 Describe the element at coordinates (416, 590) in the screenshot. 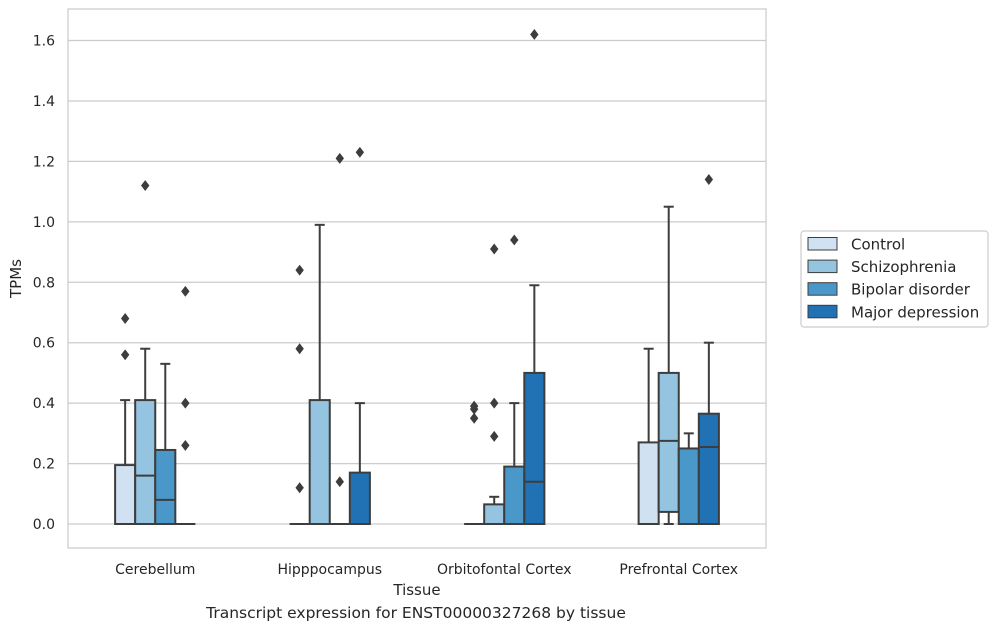

I see `x-axis-label: Tissue` at that location.